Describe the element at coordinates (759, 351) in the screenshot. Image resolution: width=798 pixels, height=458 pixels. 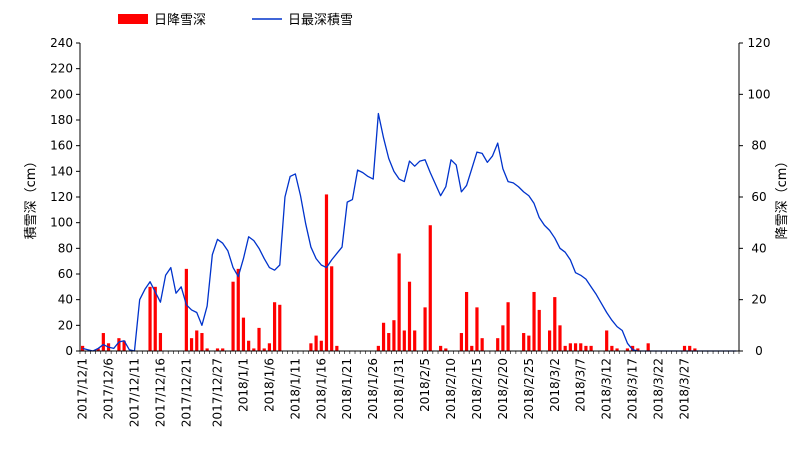
I see `y-right-tick-label: 0` at that location.